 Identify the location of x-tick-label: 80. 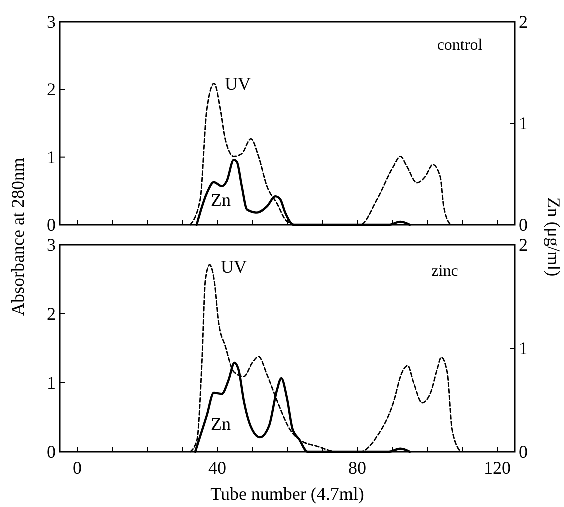
(357, 468).